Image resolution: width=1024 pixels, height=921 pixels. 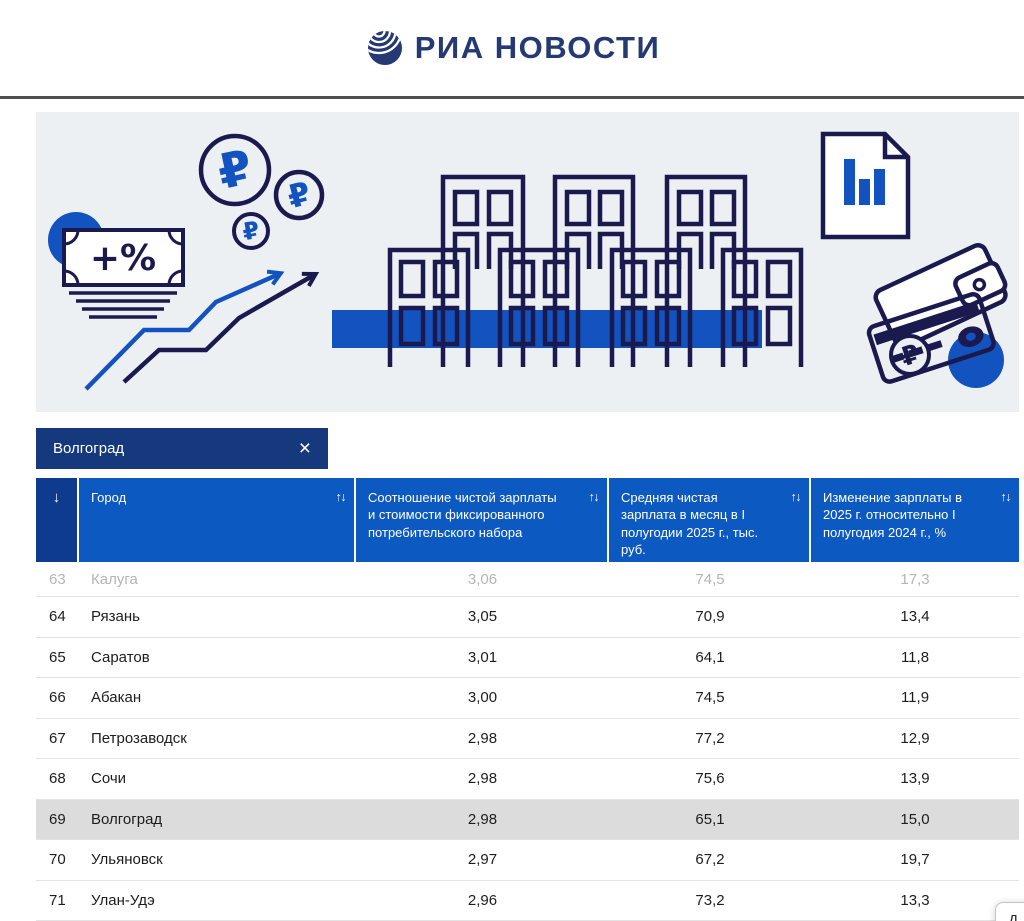 What do you see at coordinates (710, 819) in the screenshot?
I see `cell-salary: 65,1` at bounding box center [710, 819].